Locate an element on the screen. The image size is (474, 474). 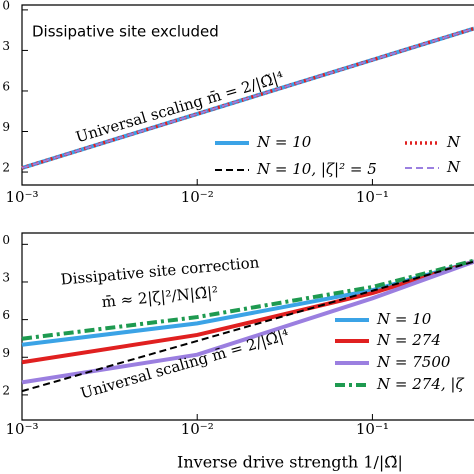
x-axis-label: Inverse drive strength 1/|Ω̃| is located at coordinates (290, 462).